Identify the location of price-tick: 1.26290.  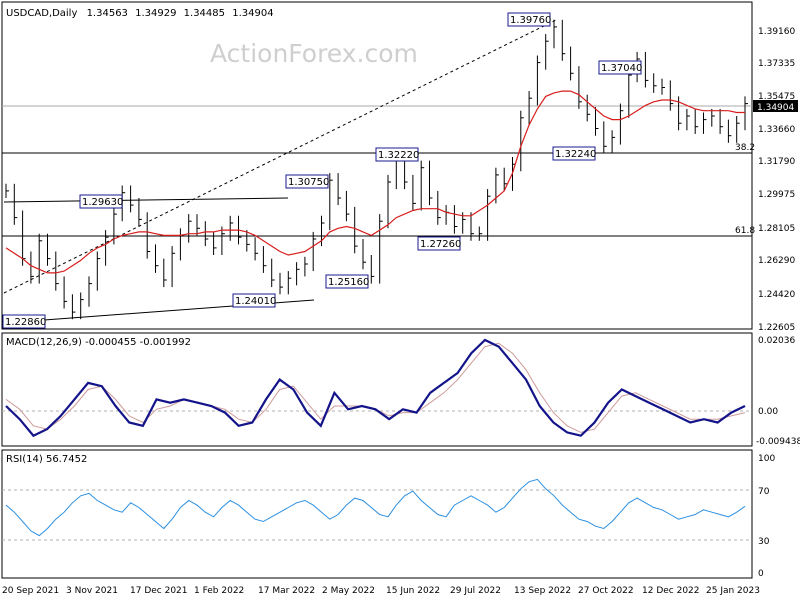
(776, 261).